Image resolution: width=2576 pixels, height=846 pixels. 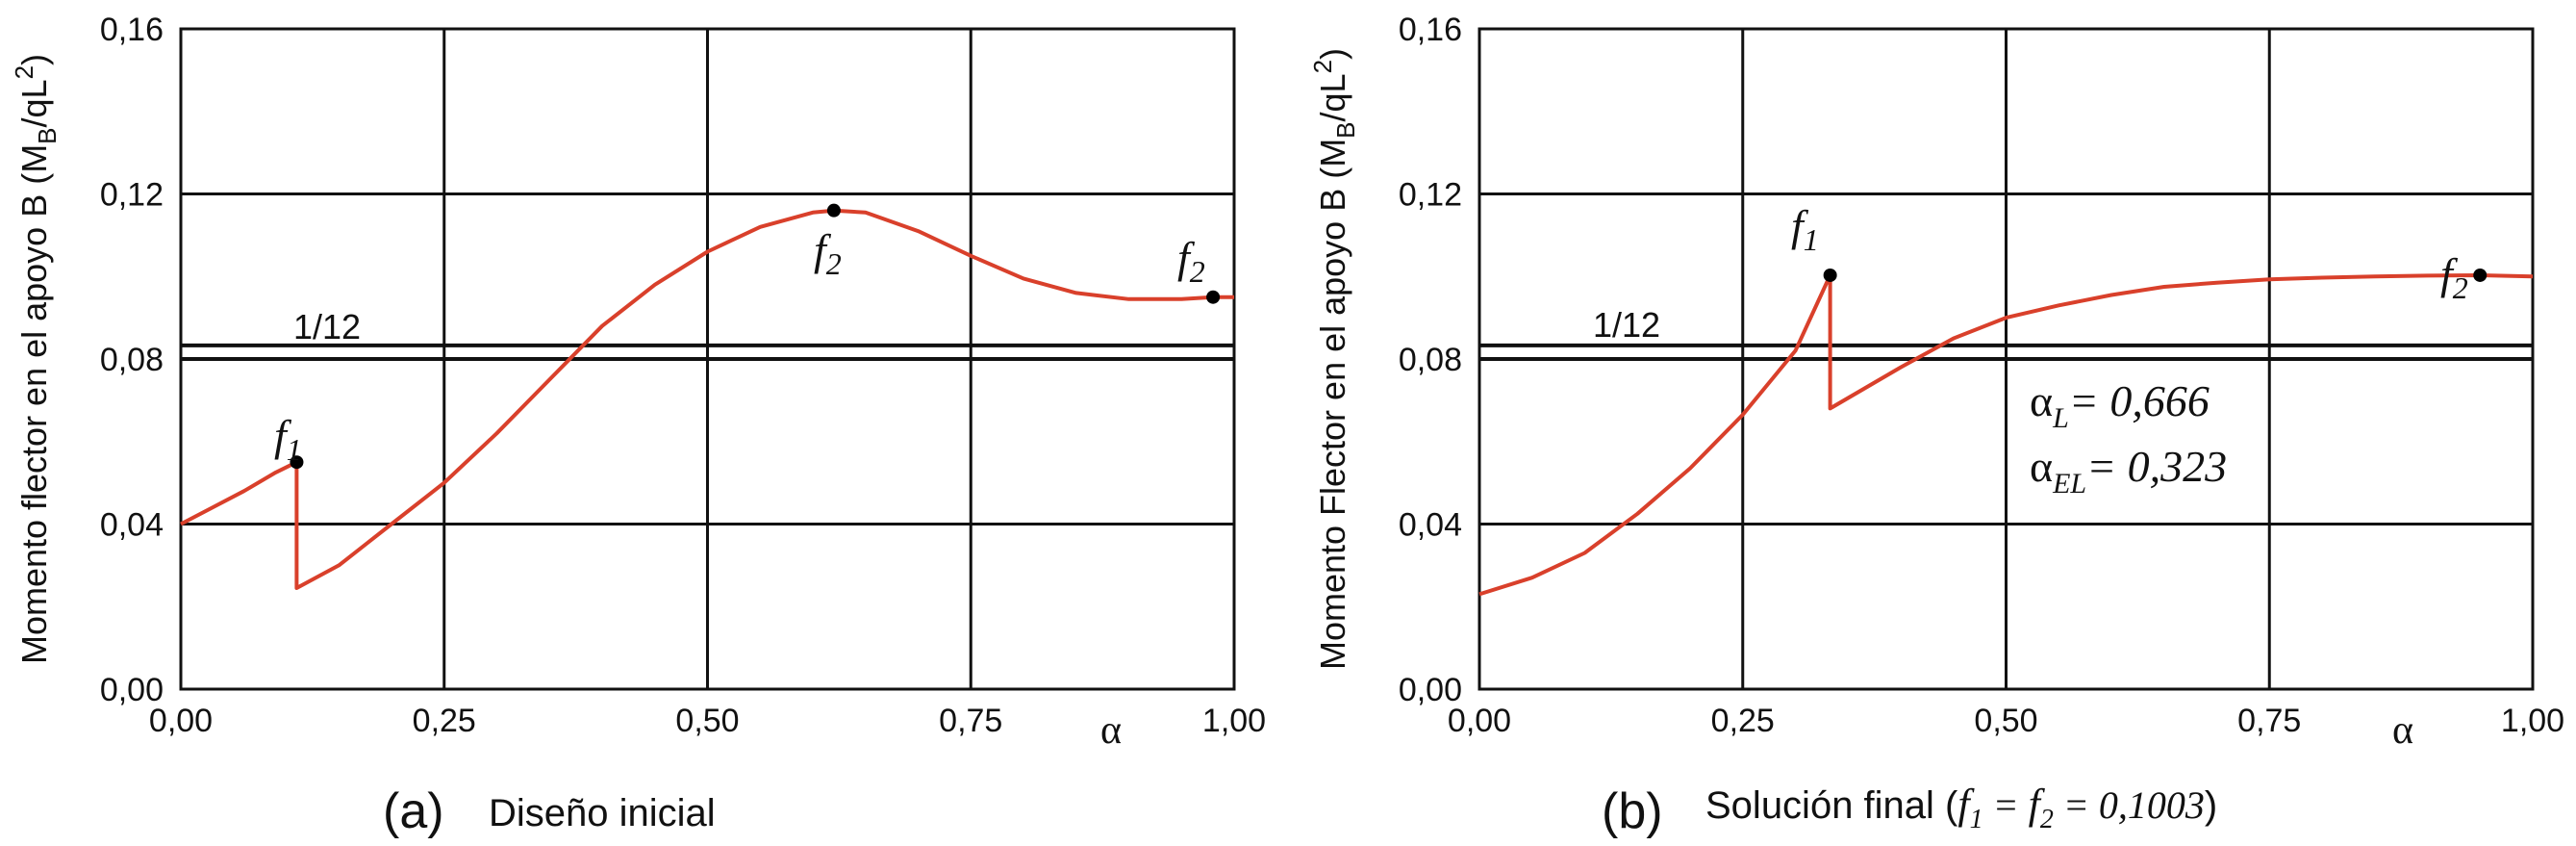 I want to click on chart-b-ref-label: 1/12, so click(x=1627, y=325).